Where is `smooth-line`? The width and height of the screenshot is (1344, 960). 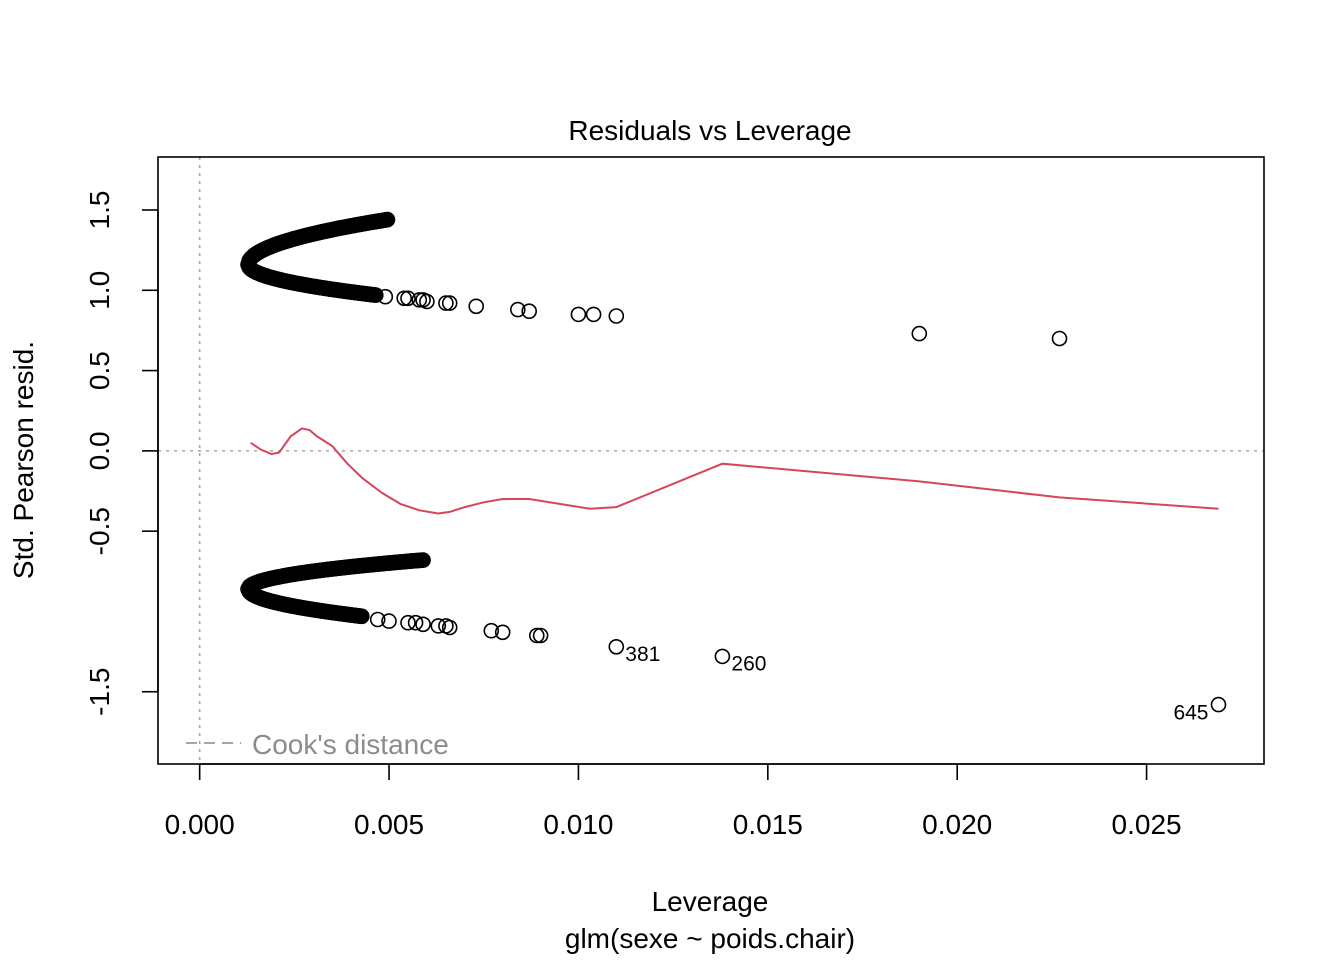
smooth-line is located at coordinates (734, 471).